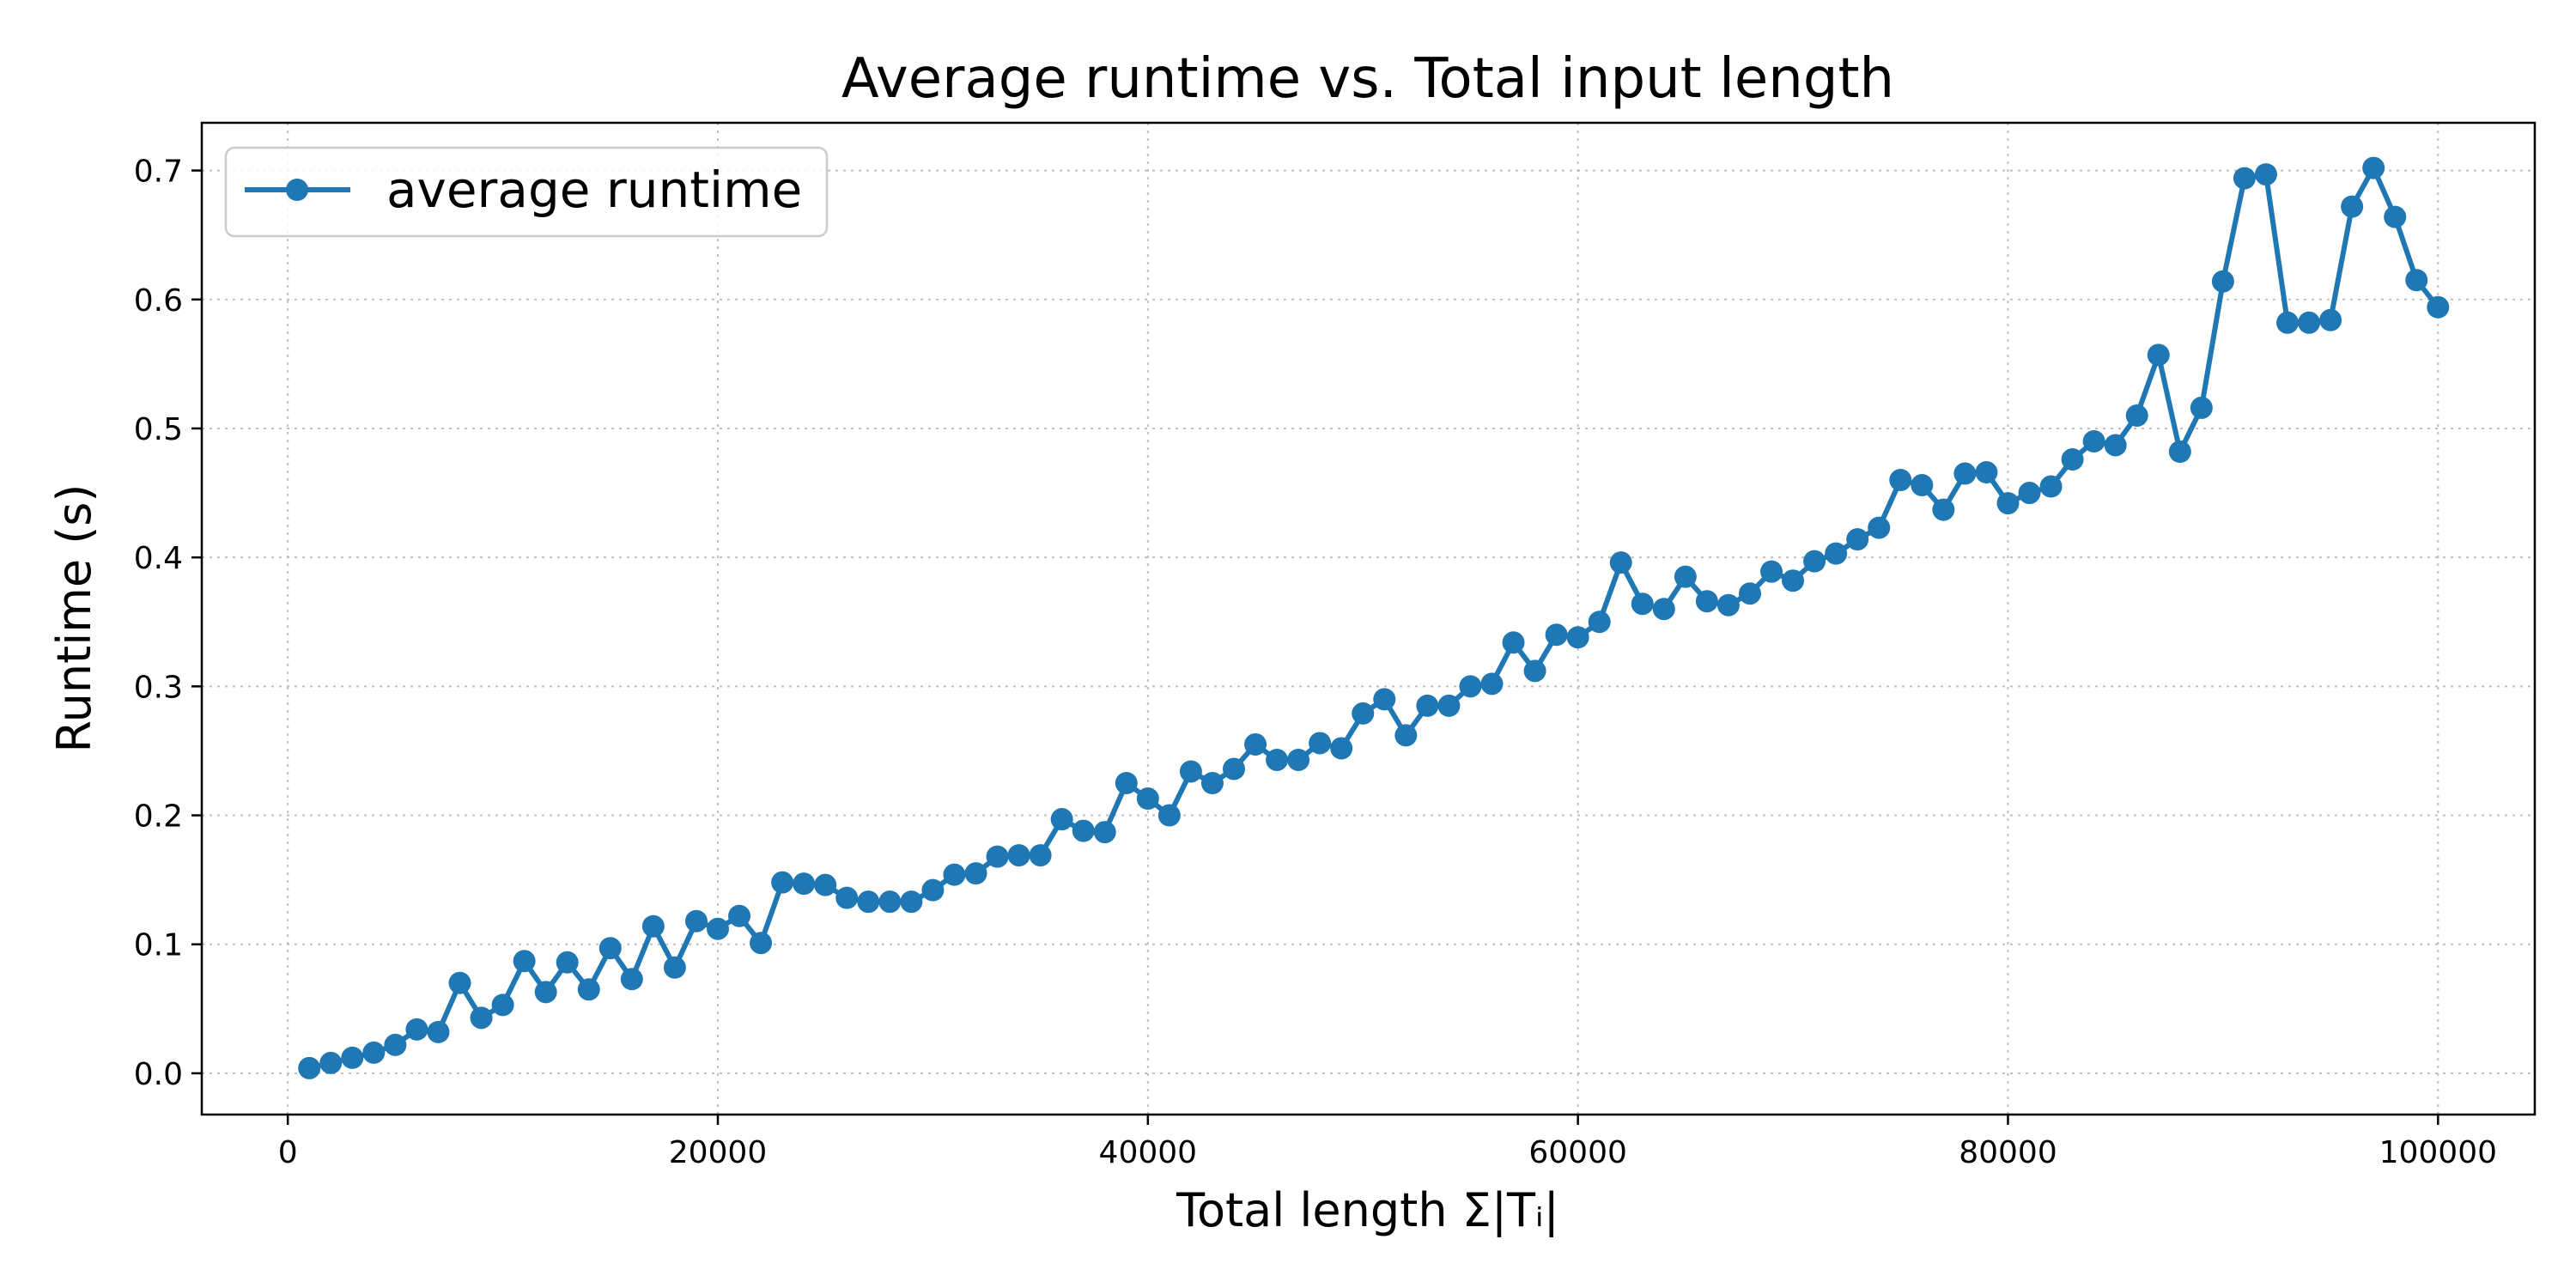  Describe the element at coordinates (1367, 1210) in the screenshot. I see `x-axis-label: Total length Σ|Tᵢ|` at that location.